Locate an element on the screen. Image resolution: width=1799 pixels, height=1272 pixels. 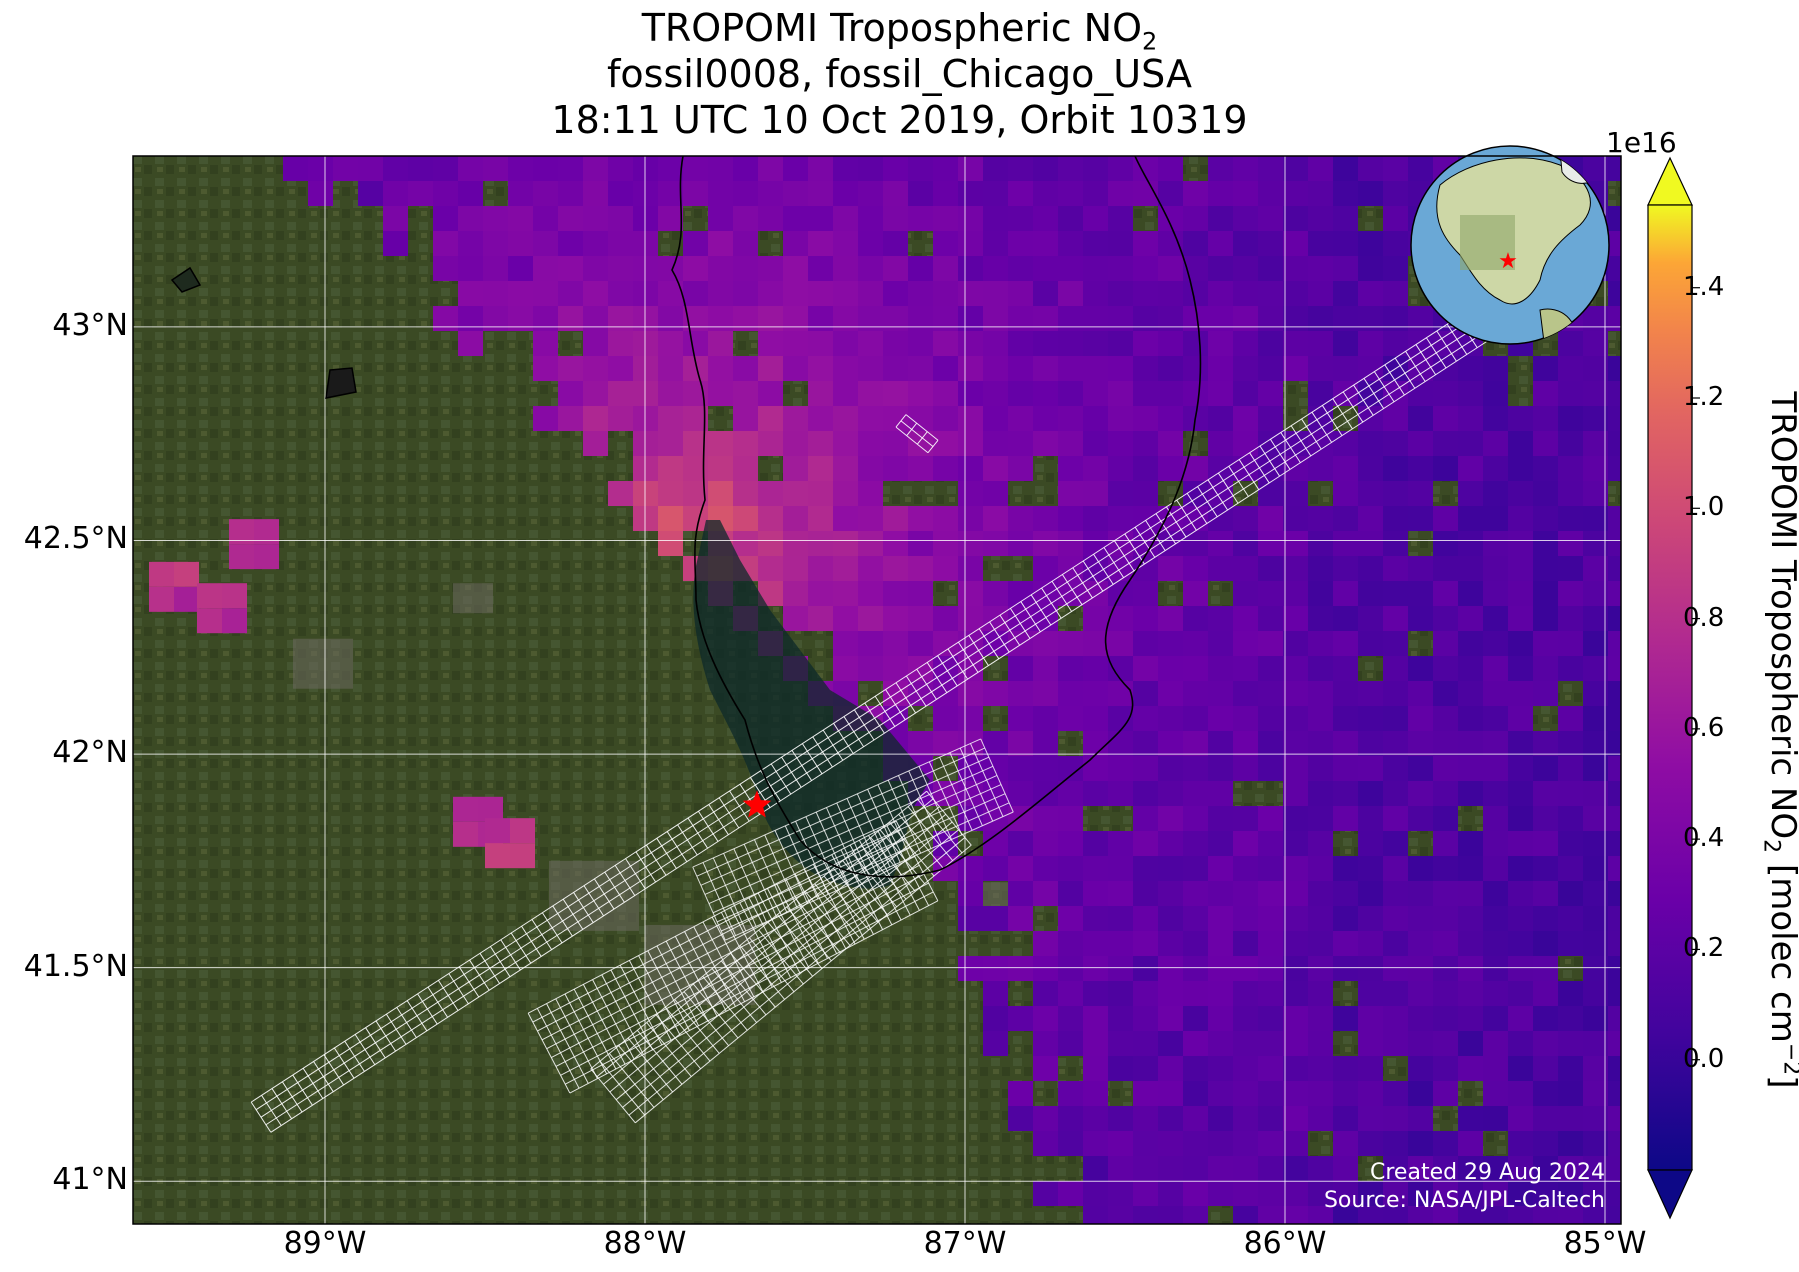
colorbar-title-end: ] is located at coordinates (1781, 1081).